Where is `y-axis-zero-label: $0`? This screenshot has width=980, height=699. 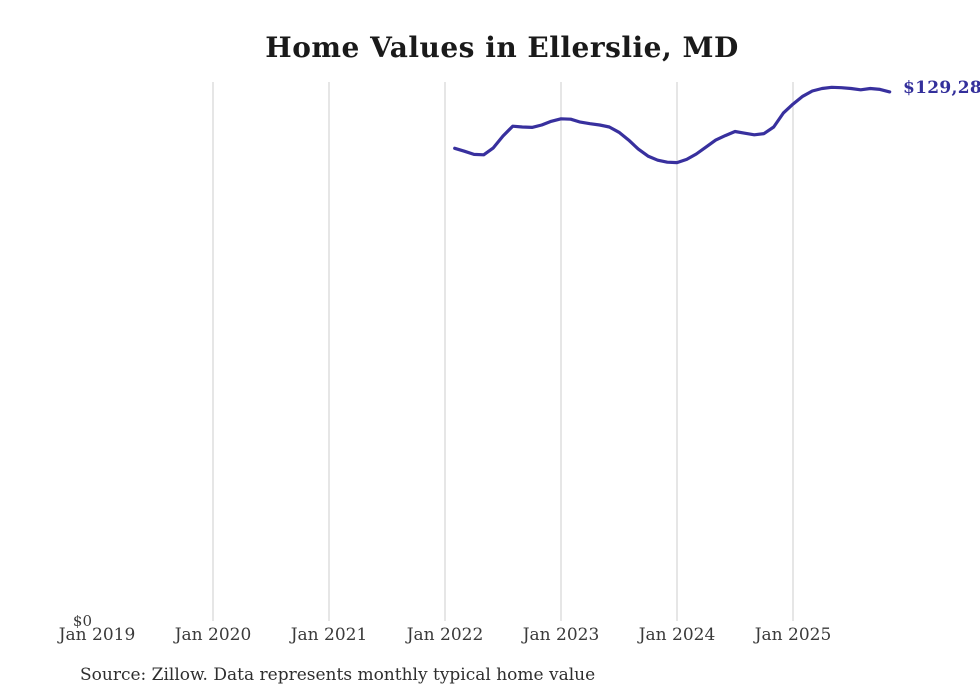
y-axis-zero-label: $0 is located at coordinates (82, 621).